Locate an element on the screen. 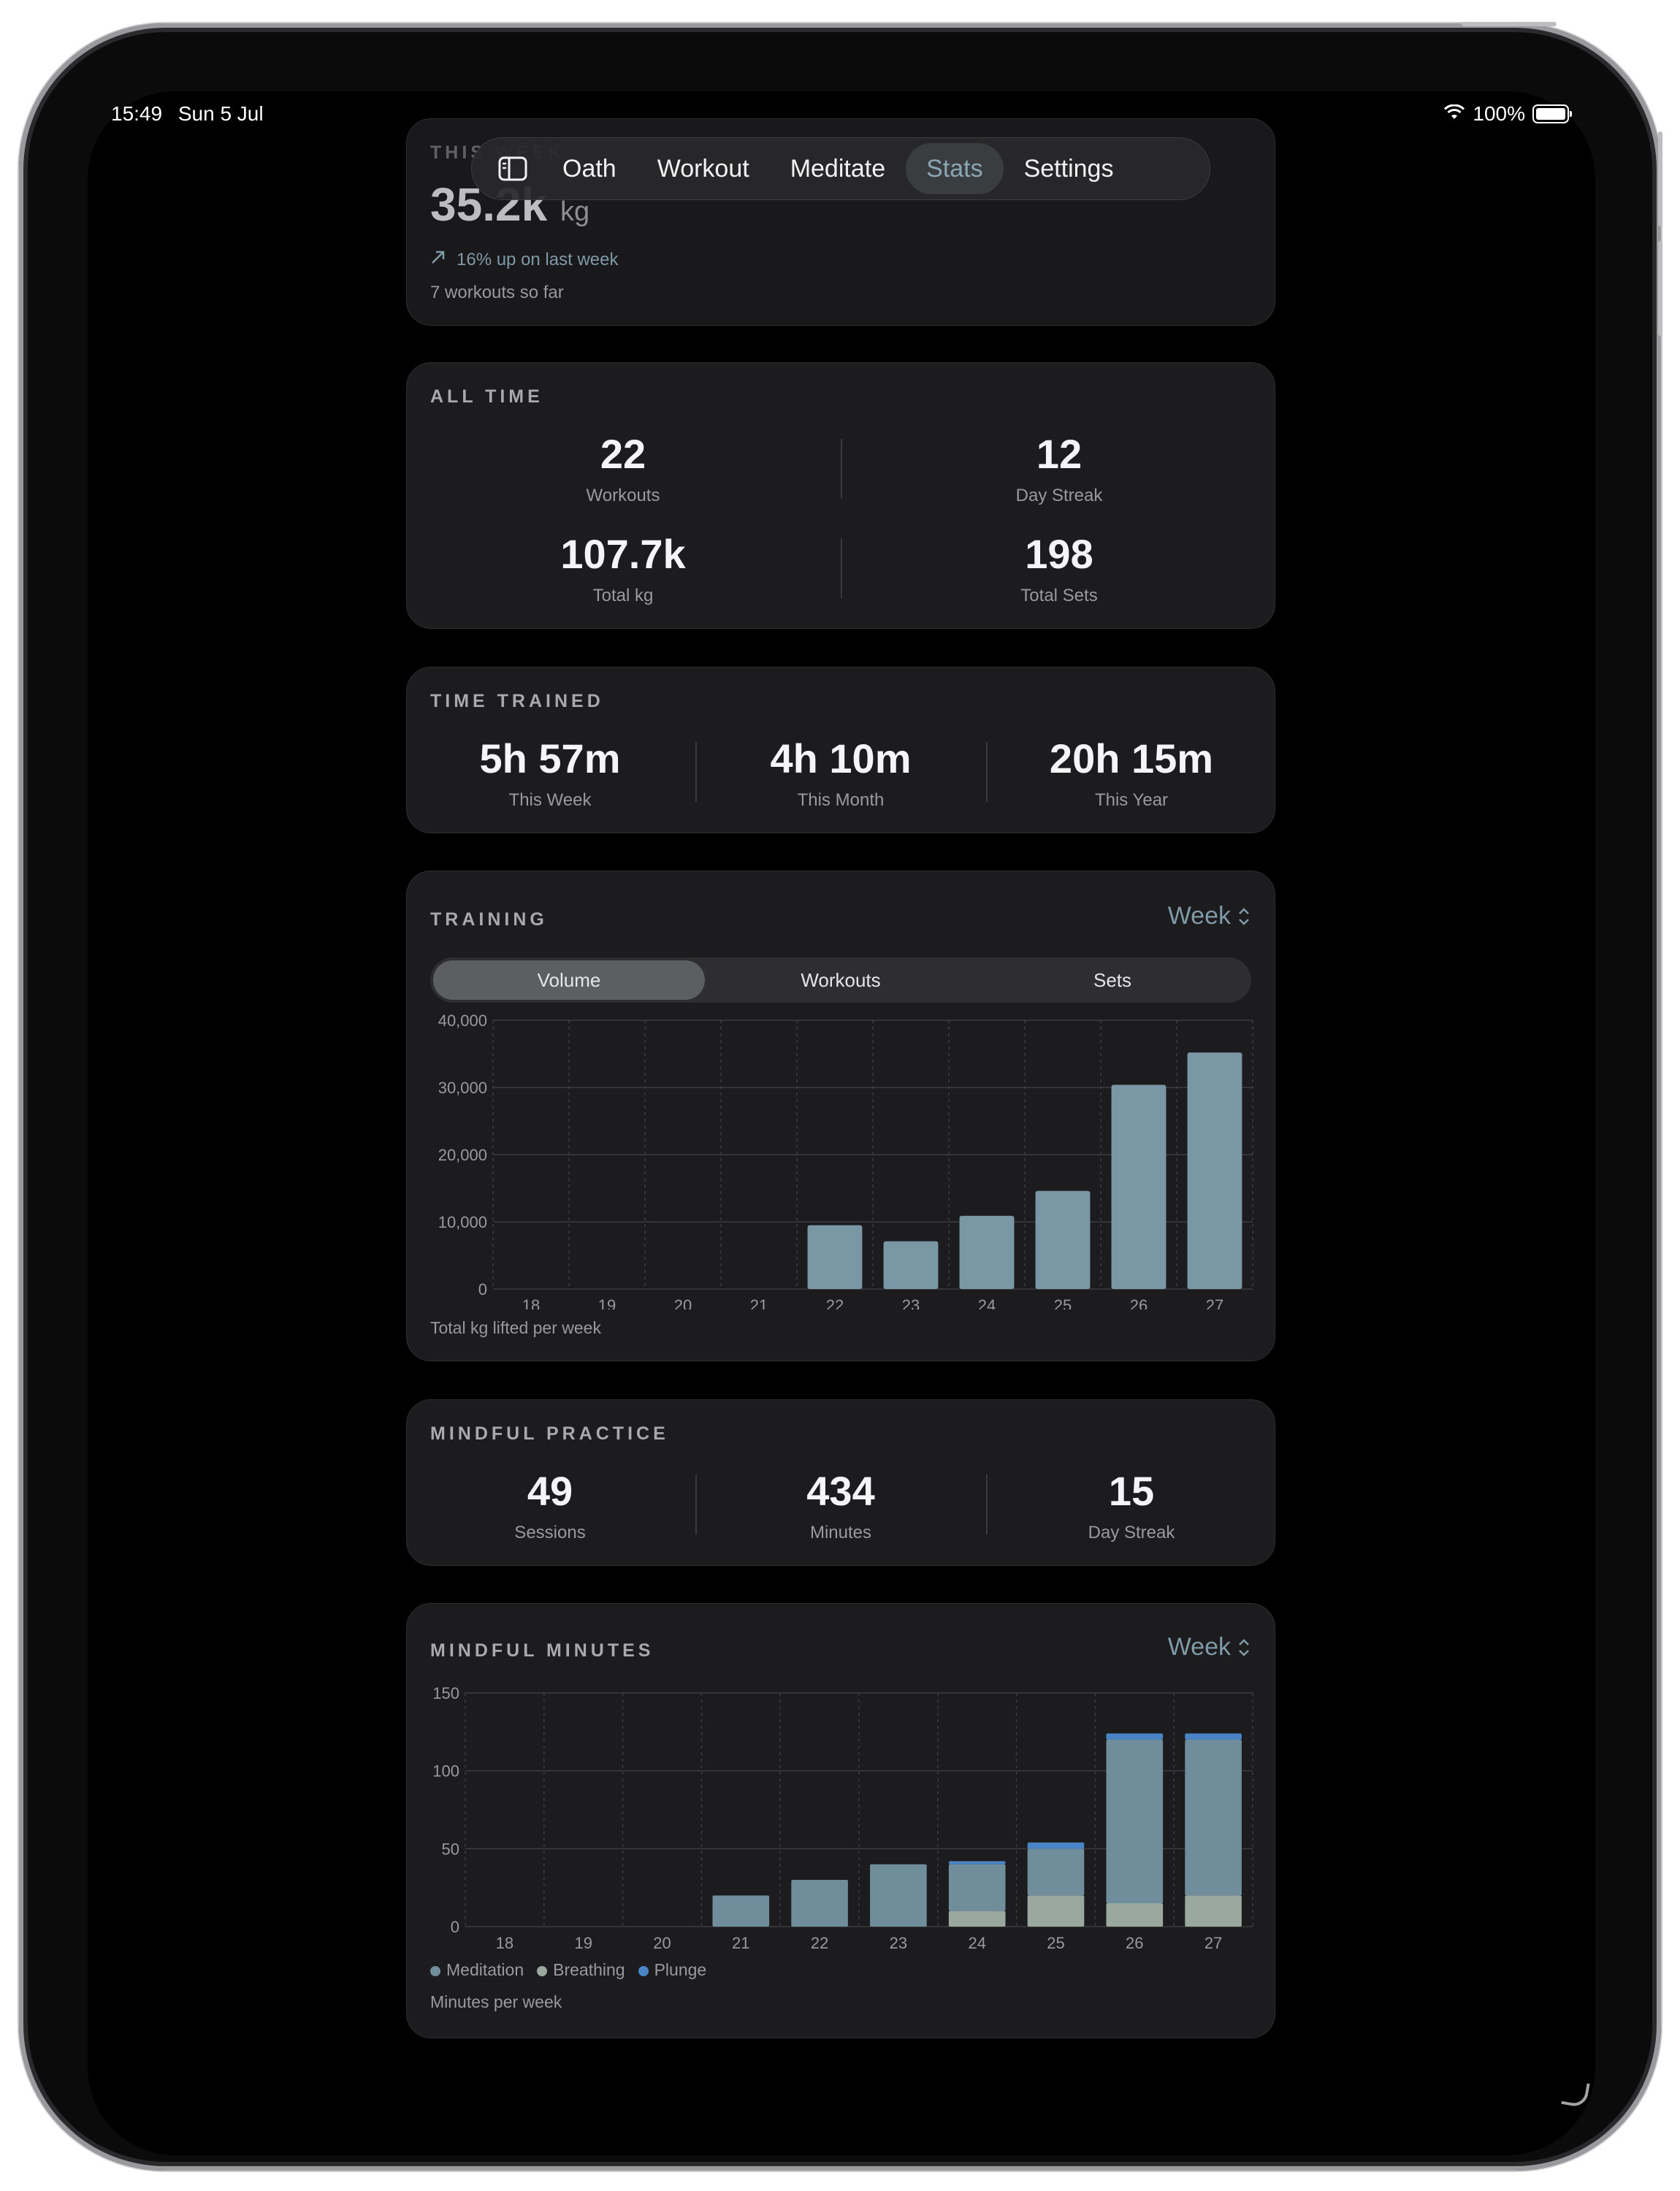 Image resolution: width=1680 pixels, height=2191 pixels. volume-down-button is located at coordinates (1660, 288).